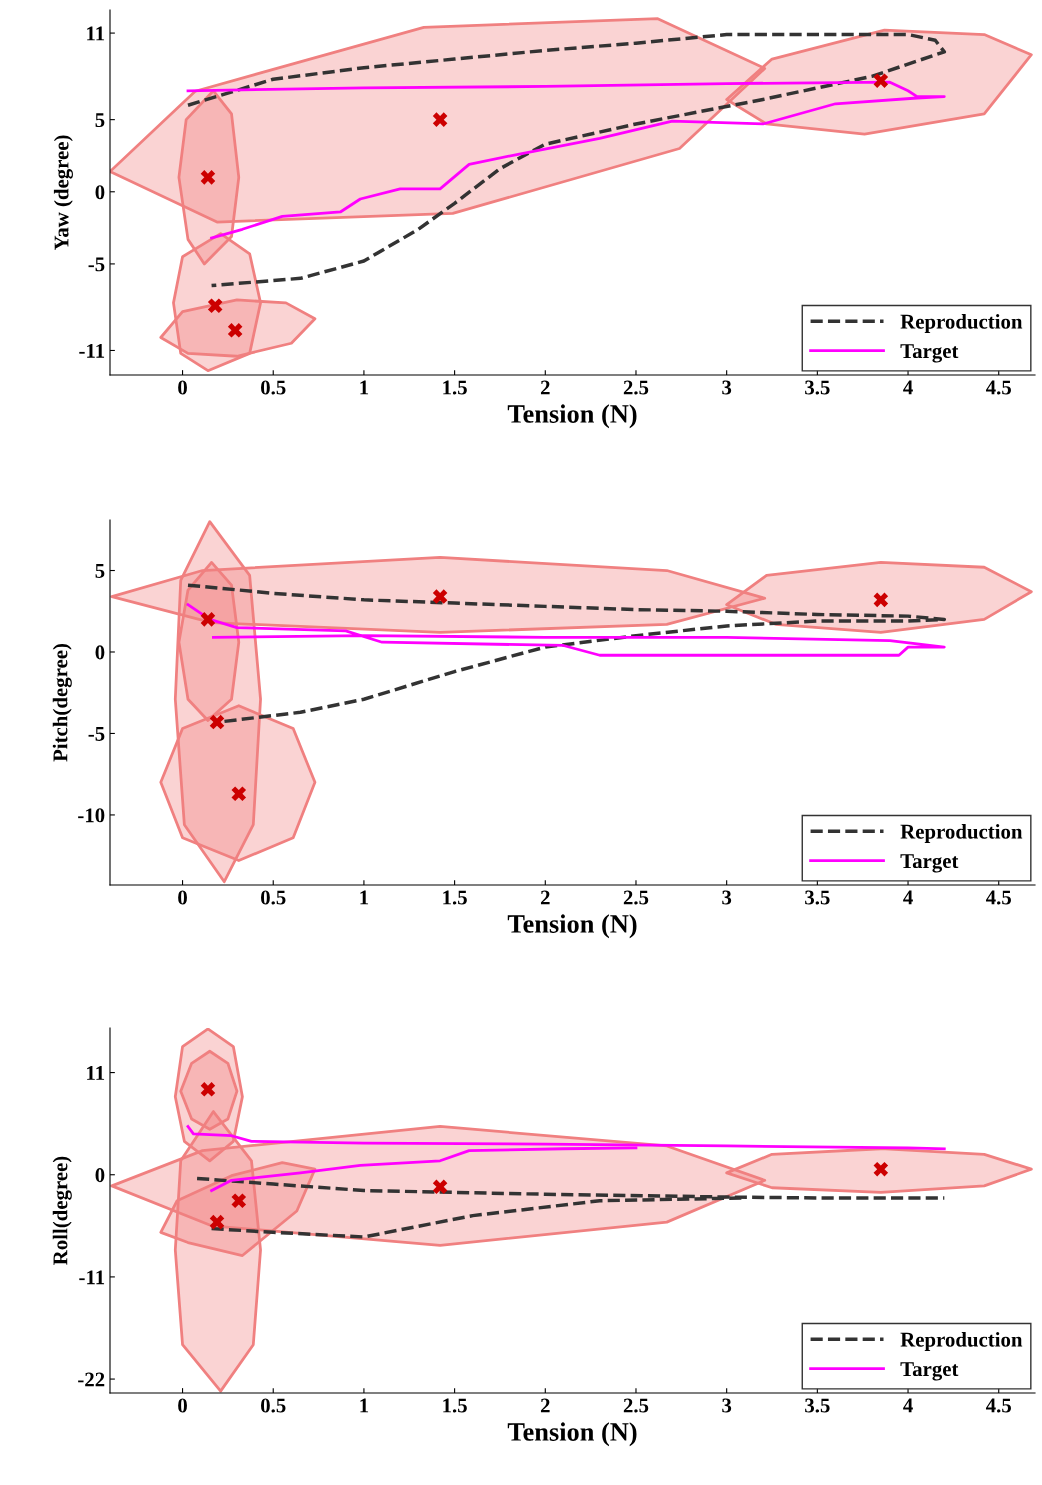 The image size is (1042, 1485). What do you see at coordinates (91, 1379) in the screenshot?
I see `y-tick-label: -22` at bounding box center [91, 1379].